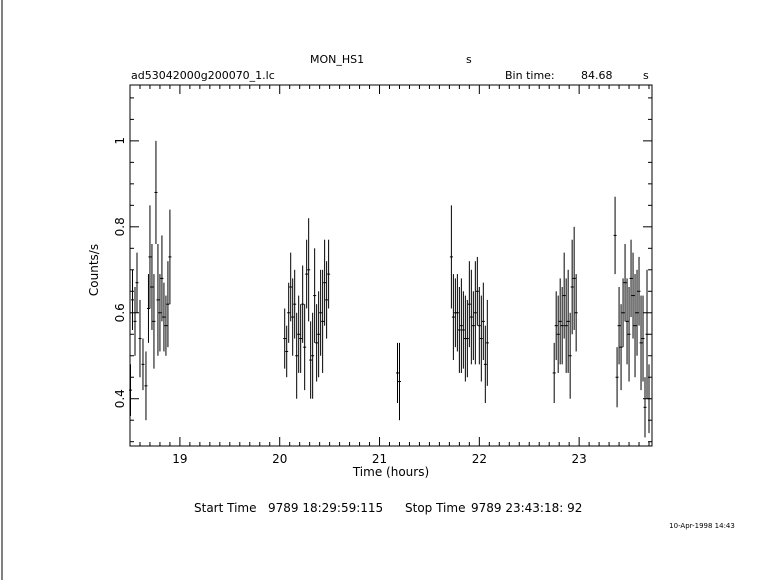 The width and height of the screenshot is (781, 580). I want to click on bin-time-unit: s, so click(646, 75).